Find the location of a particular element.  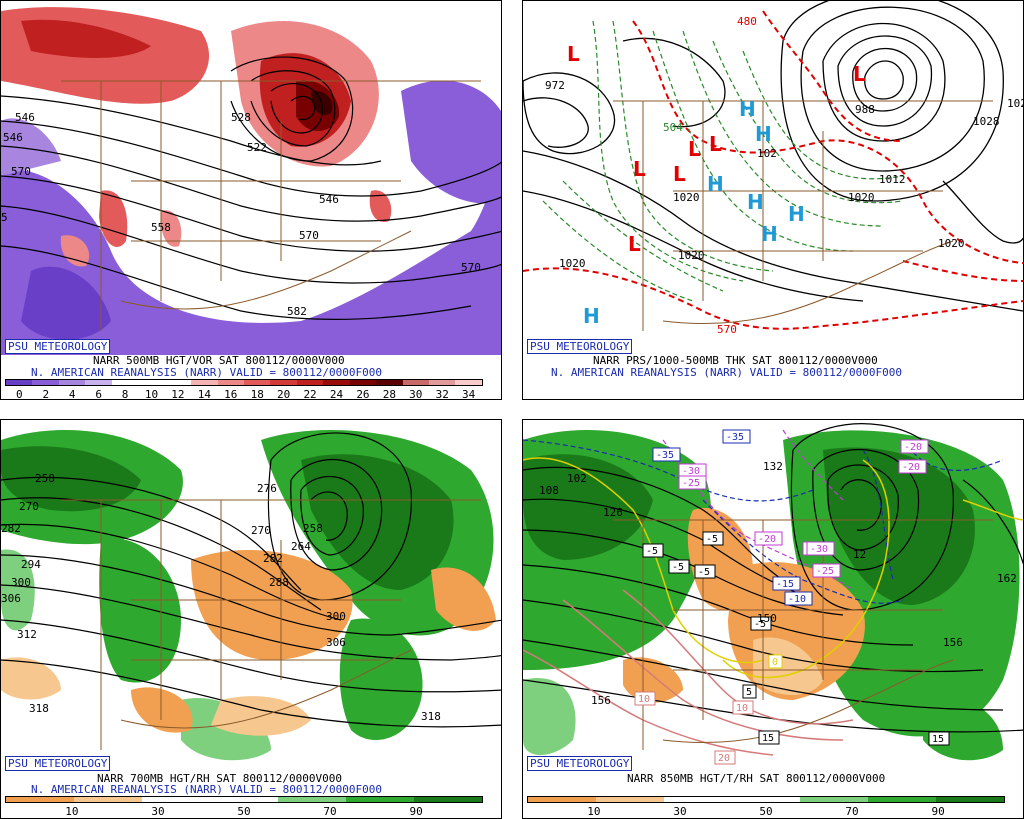

contour-label: 264 is located at coordinates (301, 546).